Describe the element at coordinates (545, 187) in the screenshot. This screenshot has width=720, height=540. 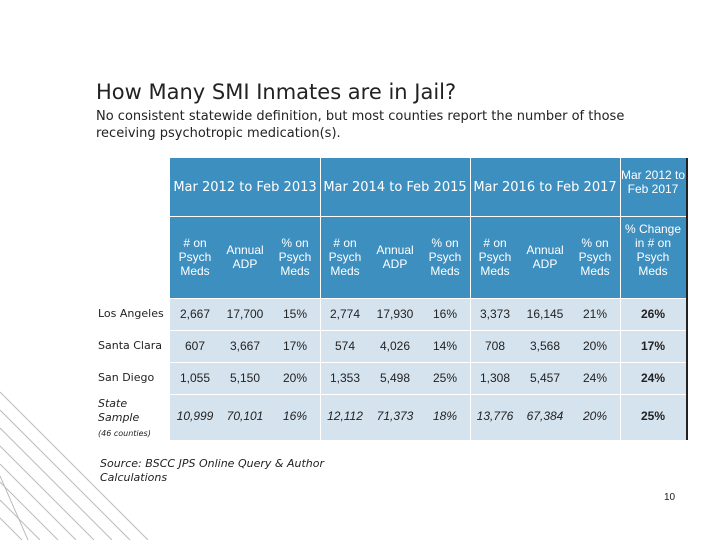
I see `group-header-2016: Mar 2016 to Feb 2017` at that location.